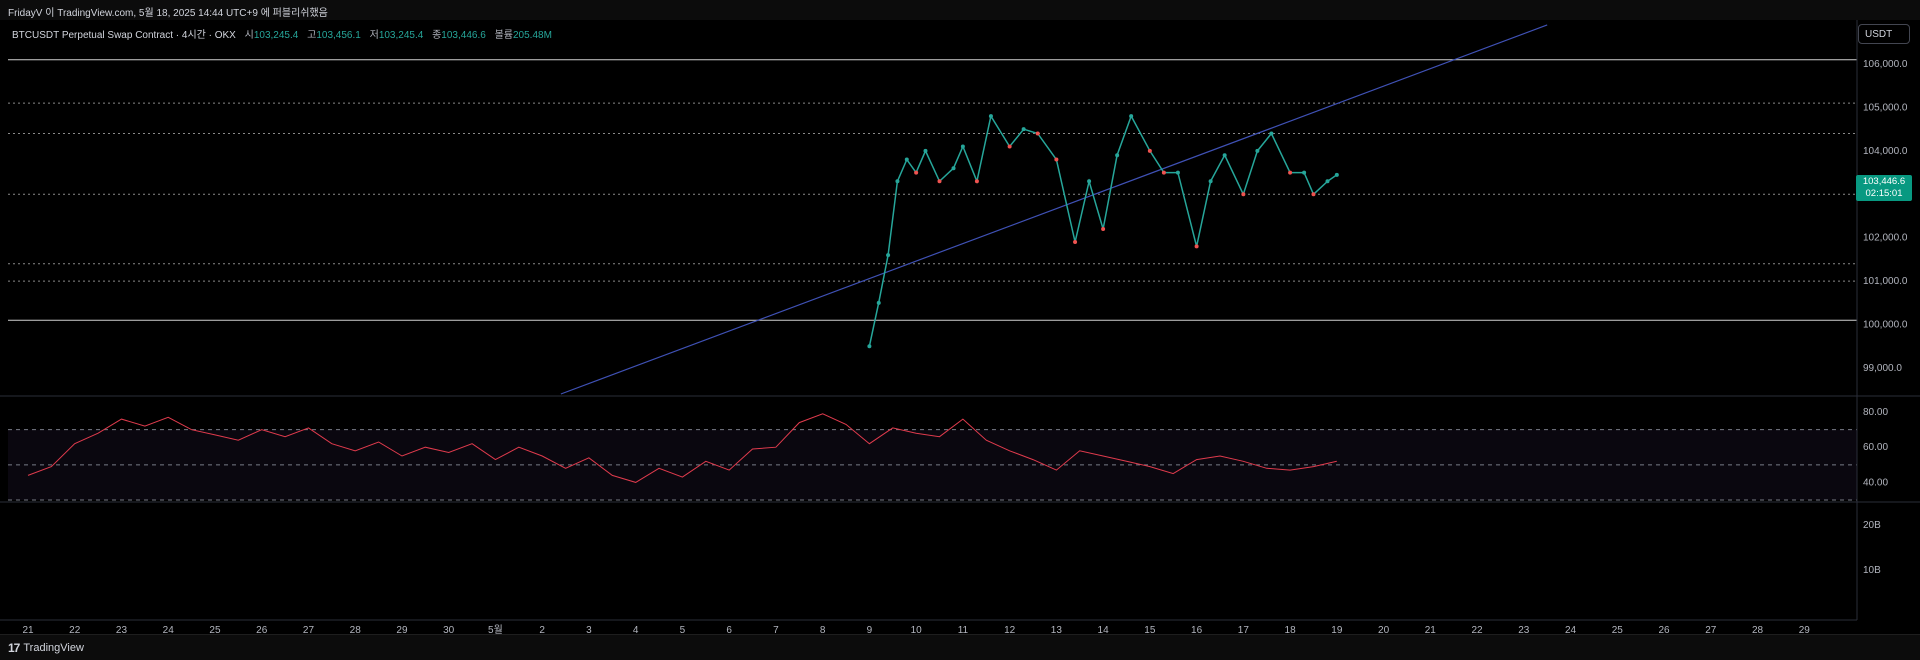 The image size is (1920, 660). Describe the element at coordinates (374, 35) in the screenshot. I see `low-label: 저` at that location.